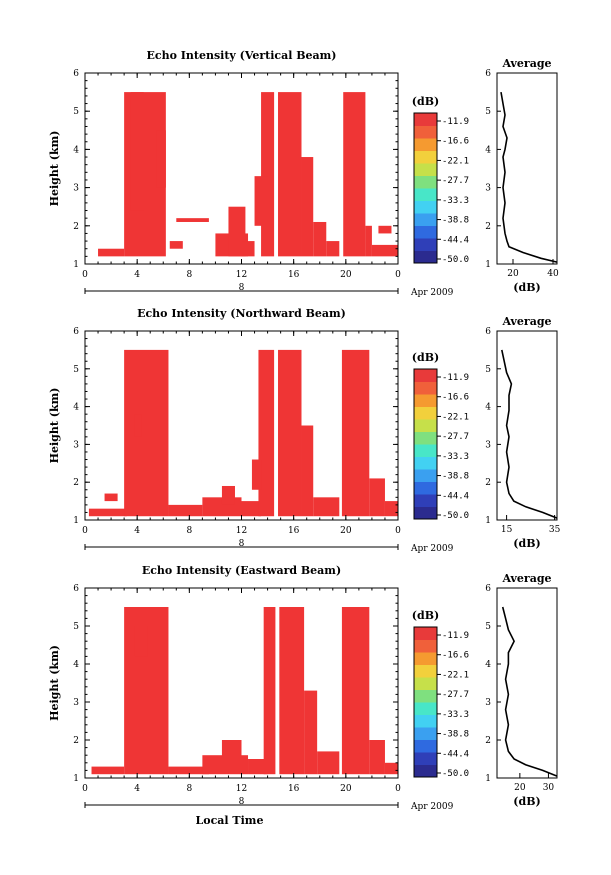 This screenshot has width=611, height=875. What do you see at coordinates (549, 788) in the screenshot?
I see `avg-x-tick-label: 30` at bounding box center [549, 788].